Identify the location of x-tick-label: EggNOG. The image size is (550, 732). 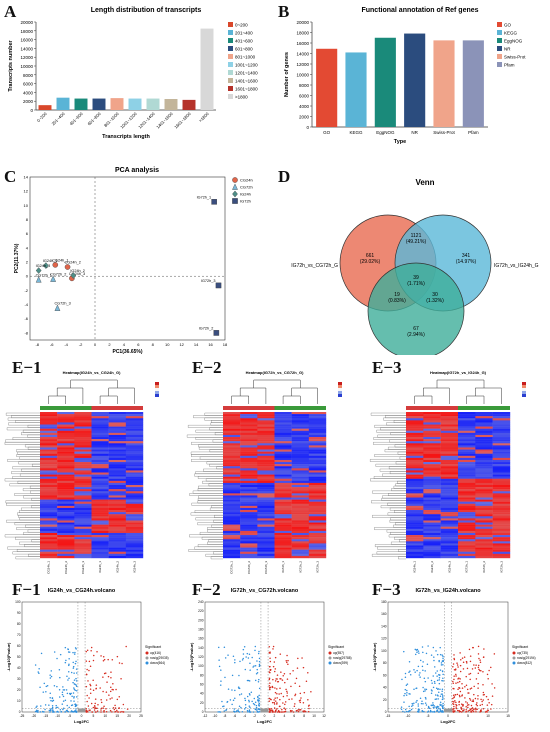
(385, 132).